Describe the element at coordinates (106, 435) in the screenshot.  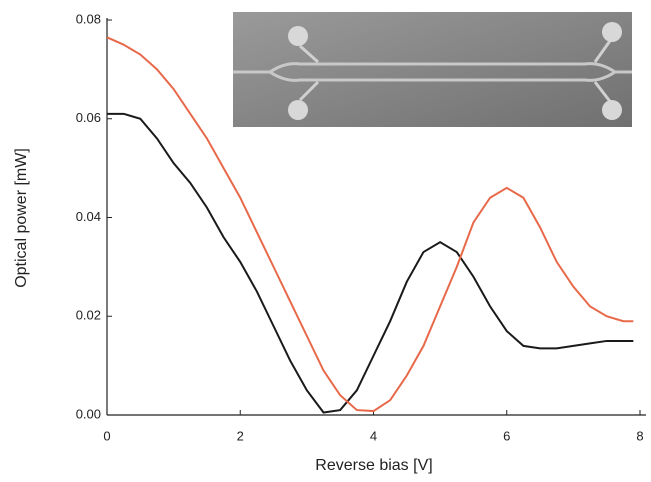
I see `x-tick-label: 0` at that location.